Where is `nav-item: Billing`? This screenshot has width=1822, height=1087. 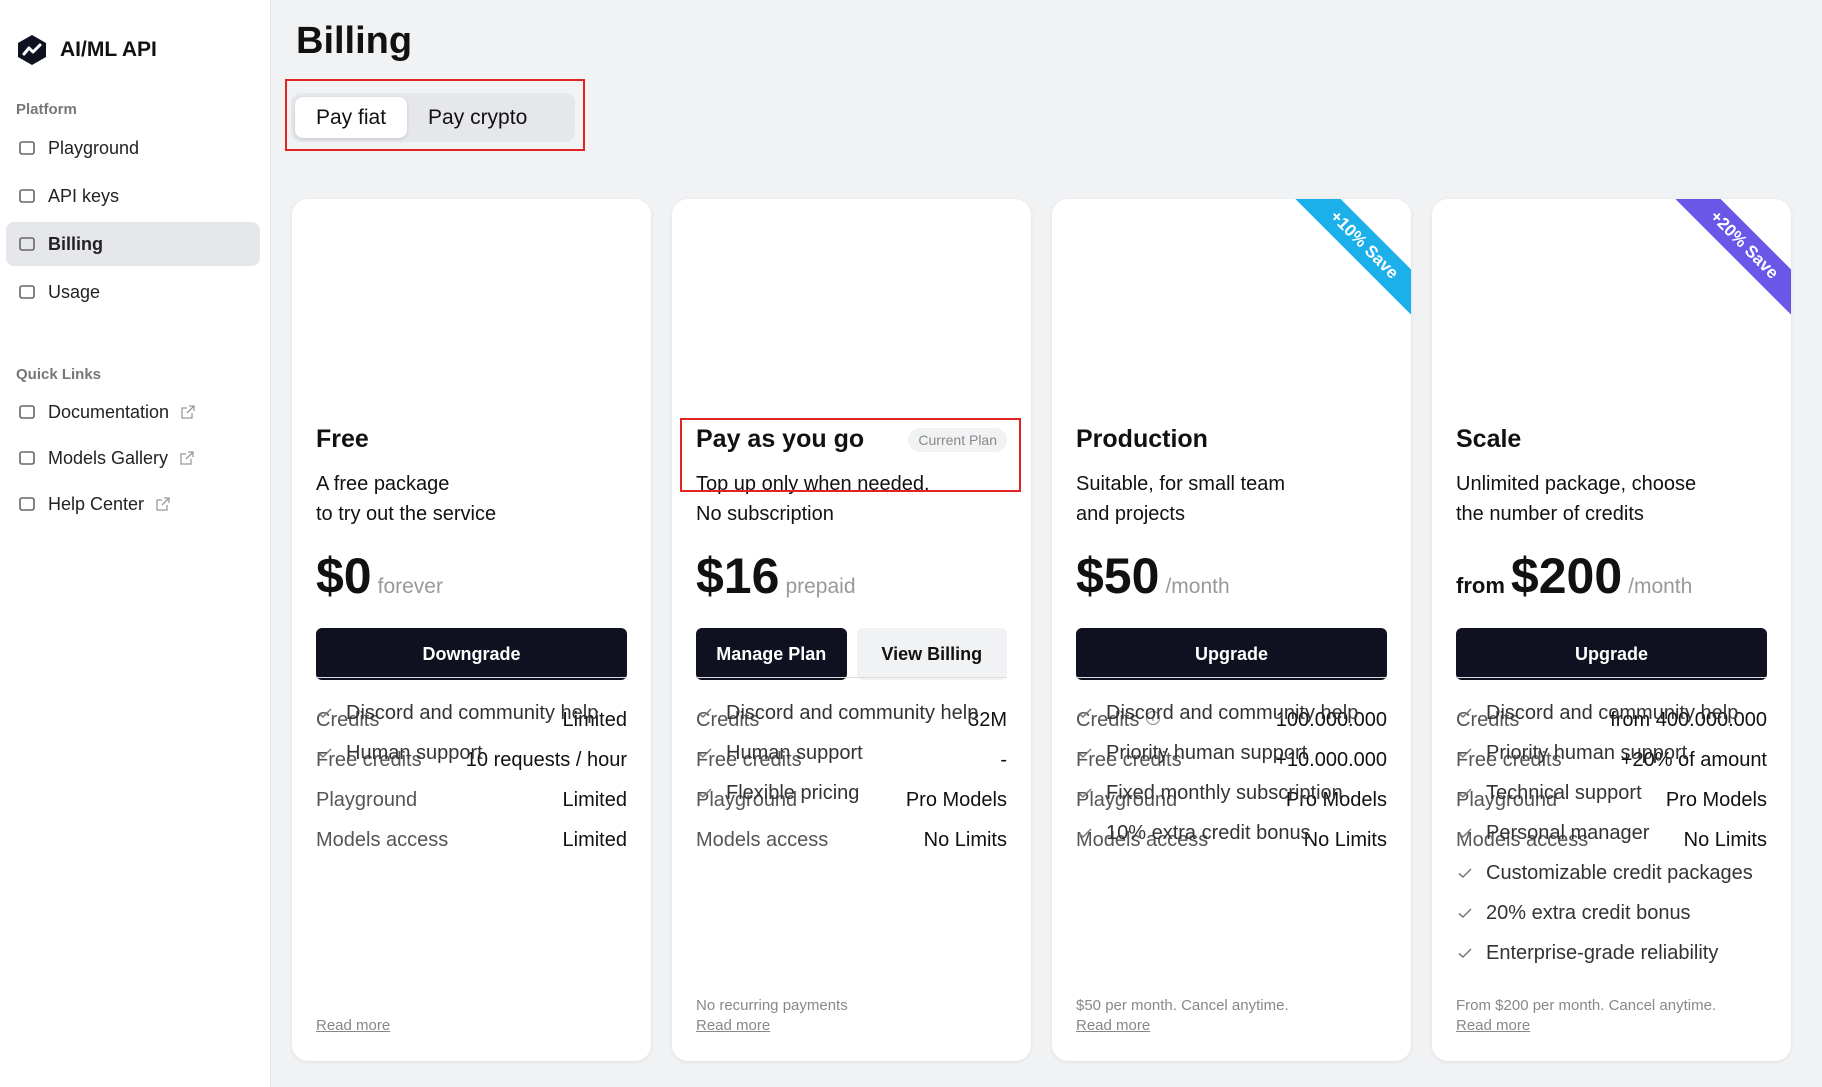
nav-item: Billing is located at coordinates (133, 244).